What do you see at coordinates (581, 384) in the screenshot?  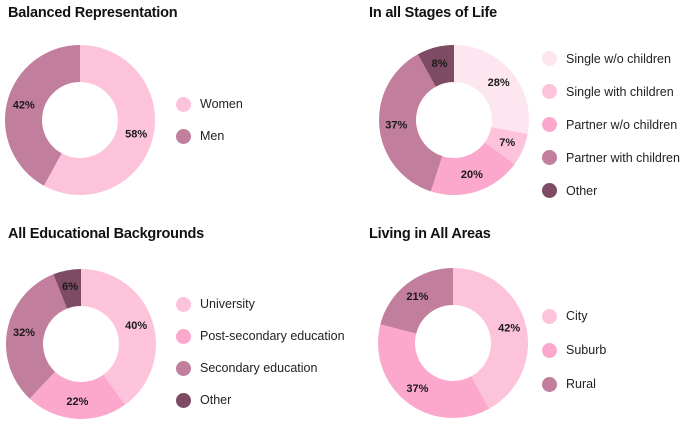 I see `legend-label: Rural` at bounding box center [581, 384].